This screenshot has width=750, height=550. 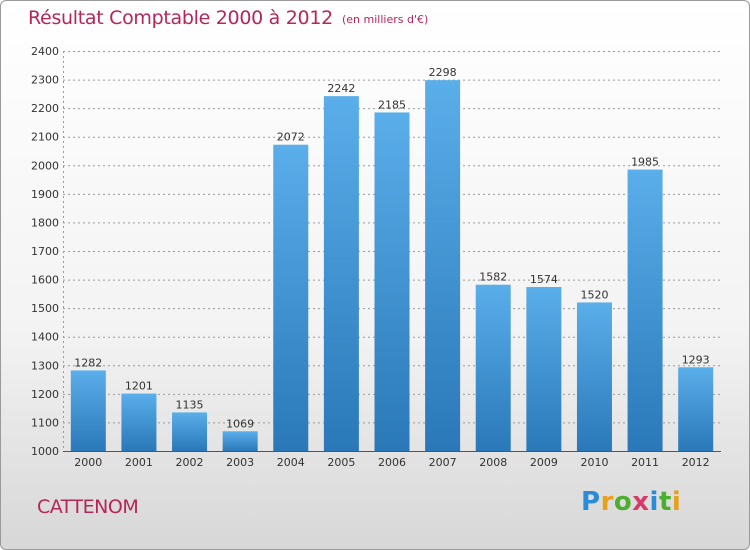 What do you see at coordinates (594, 294) in the screenshot?
I see `bar-value-label: 1520` at bounding box center [594, 294].